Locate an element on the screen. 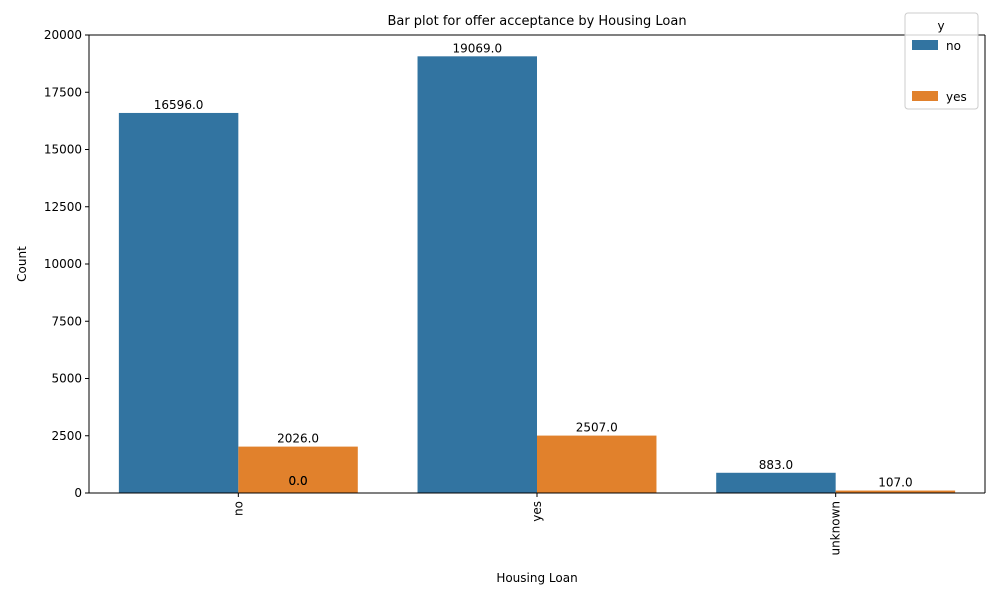  legend-swatch-no is located at coordinates (925, 45).